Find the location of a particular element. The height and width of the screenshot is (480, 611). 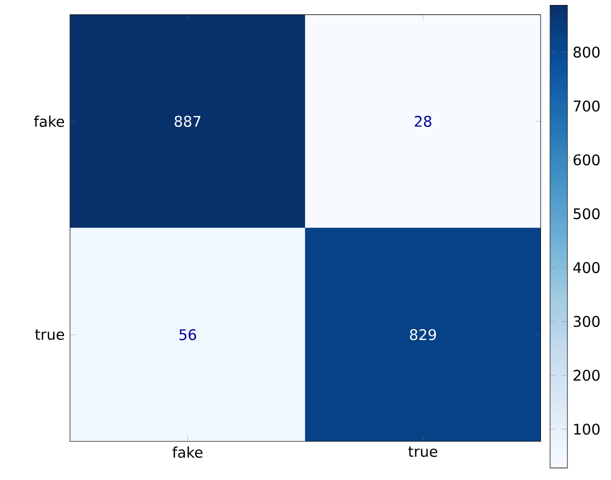

color-bar-label: 500 is located at coordinates (587, 214).